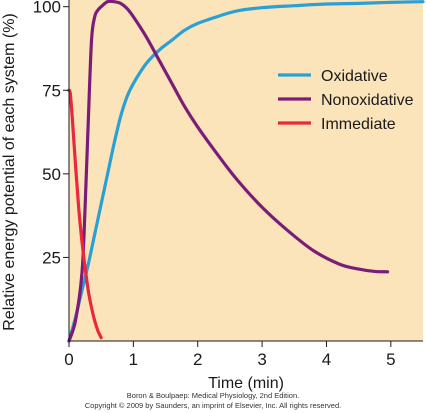  I want to click on x-tick-label: 2, so click(197, 359).